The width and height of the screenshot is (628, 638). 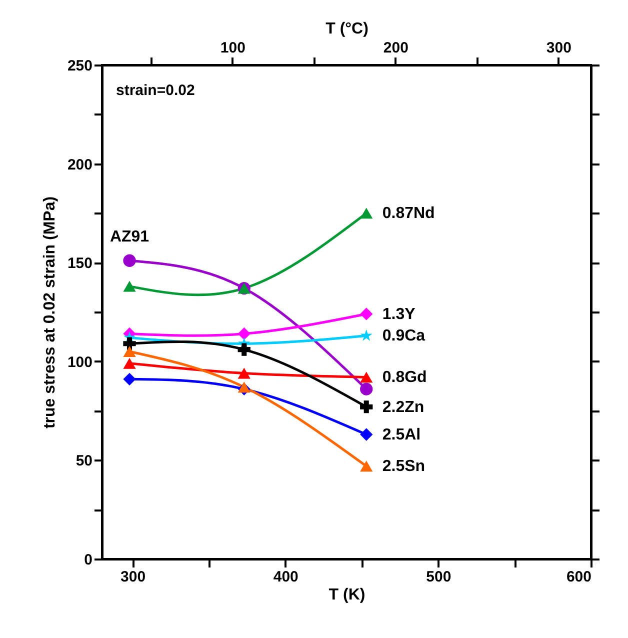 I want to click on x2-axis-title: T (°C), so click(x=347, y=29).